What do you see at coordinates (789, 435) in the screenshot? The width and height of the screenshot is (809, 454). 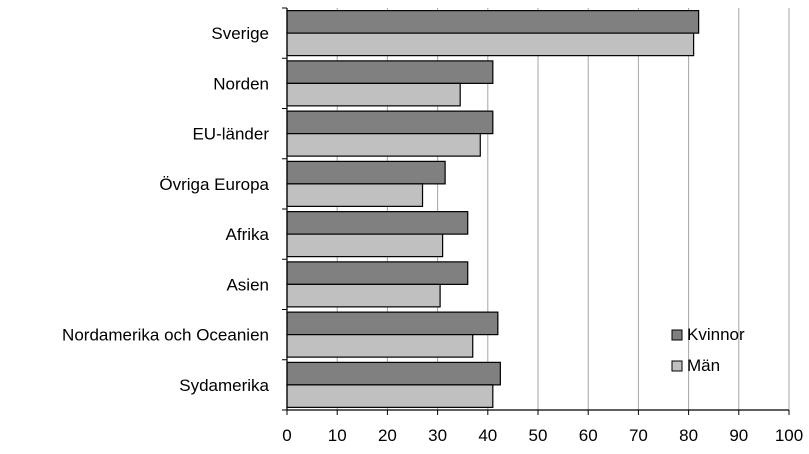 I see `x-tick-label: 100` at bounding box center [789, 435].